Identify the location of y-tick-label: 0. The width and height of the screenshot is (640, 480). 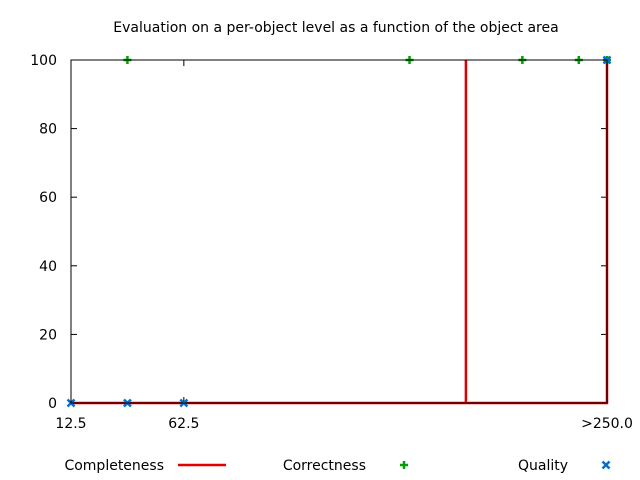
(52, 404).